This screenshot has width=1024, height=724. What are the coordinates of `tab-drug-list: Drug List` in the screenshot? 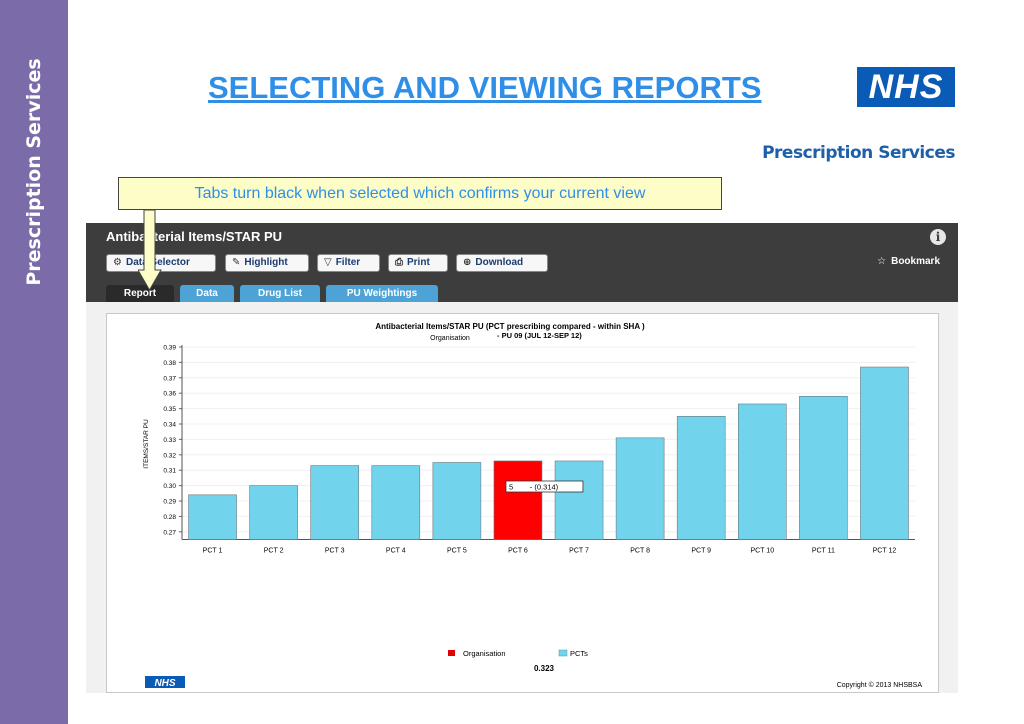 It's located at (280, 293).